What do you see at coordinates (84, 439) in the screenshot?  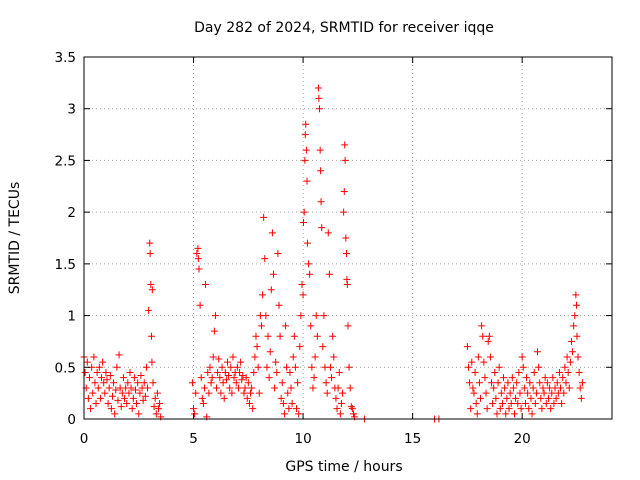 I see `x-tick-label: 0` at bounding box center [84, 439].